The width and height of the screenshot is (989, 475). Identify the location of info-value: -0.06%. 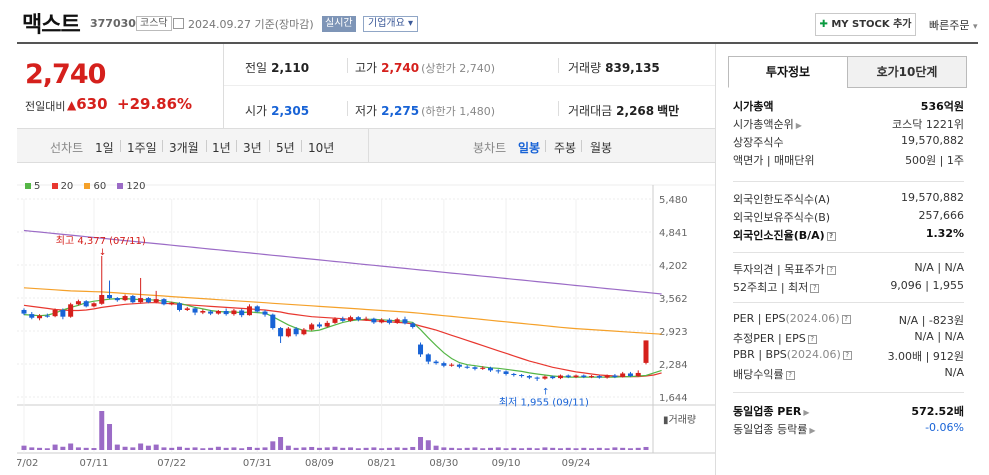
(944, 427).